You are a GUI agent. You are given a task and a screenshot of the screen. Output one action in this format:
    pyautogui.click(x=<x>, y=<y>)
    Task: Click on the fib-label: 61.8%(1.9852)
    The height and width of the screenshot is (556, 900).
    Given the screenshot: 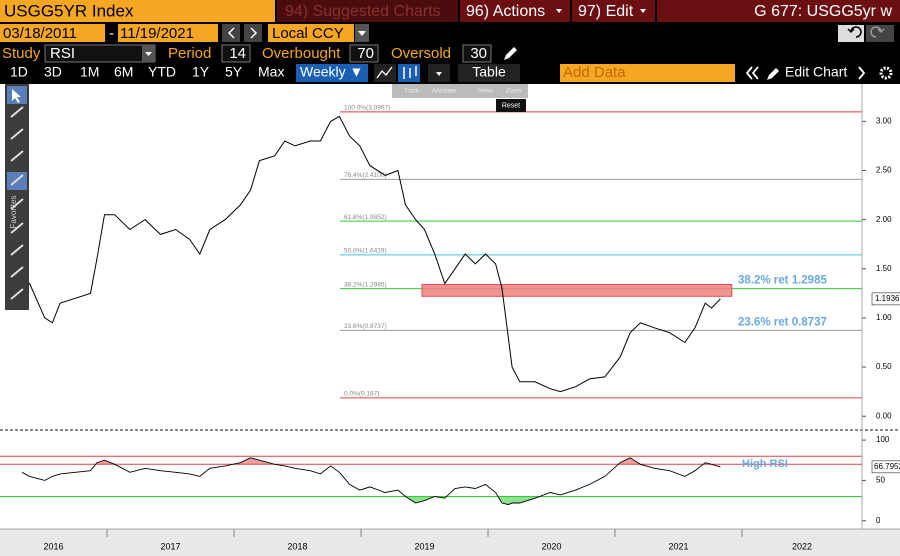 What is the action you would take?
    pyautogui.click(x=365, y=217)
    